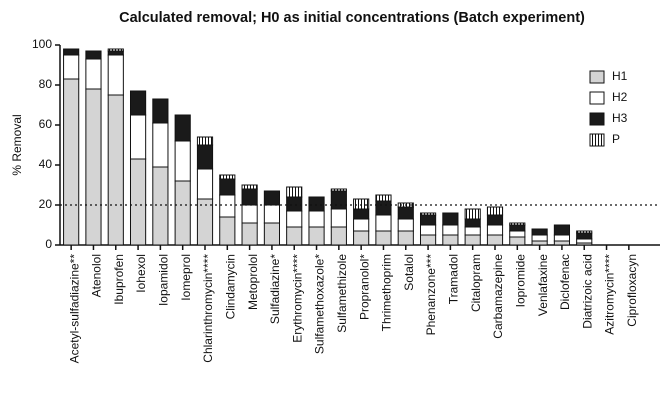 The width and height of the screenshot is (660, 412). Describe the element at coordinates (543, 285) in the screenshot. I see `x-tick-label: Venlafaxine` at that location.